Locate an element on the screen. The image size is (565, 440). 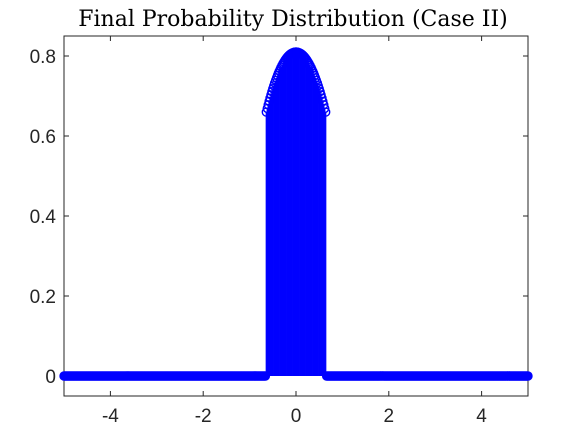
y-tick-label: 0 is located at coordinates (50, 377).